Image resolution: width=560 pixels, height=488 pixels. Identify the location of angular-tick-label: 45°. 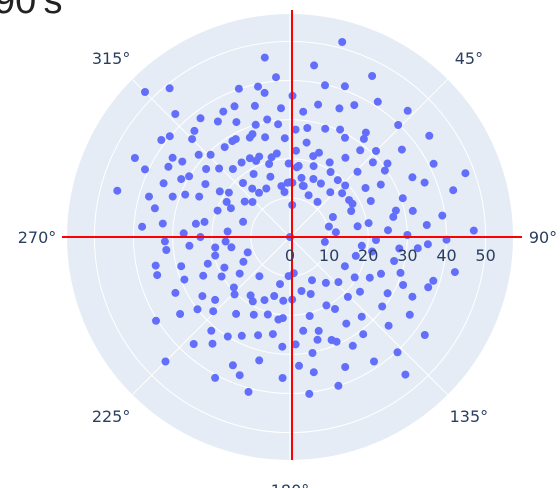
(469, 58).